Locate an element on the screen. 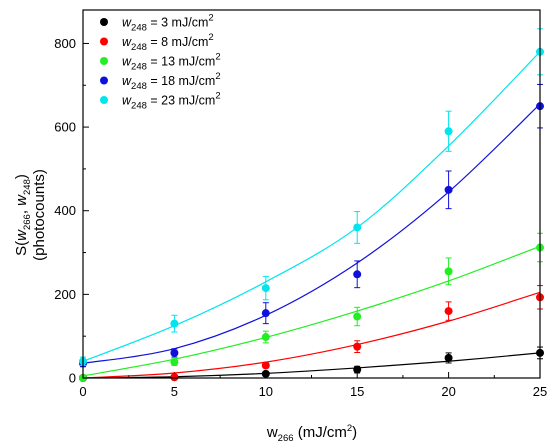 This screenshot has height=445, width=550. fit-line is located at coordinates (311, 365).